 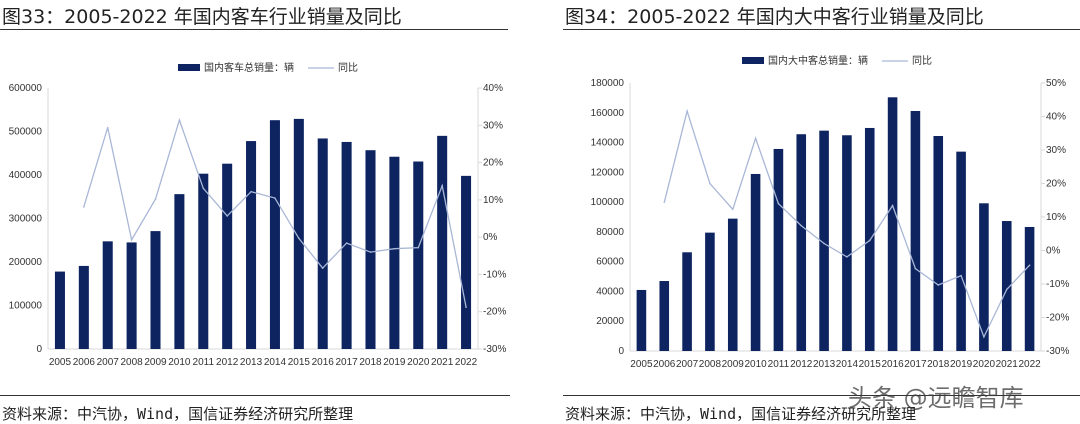 What do you see at coordinates (801, 364) in the screenshot?
I see `right-x-tick-label: 2012` at bounding box center [801, 364].